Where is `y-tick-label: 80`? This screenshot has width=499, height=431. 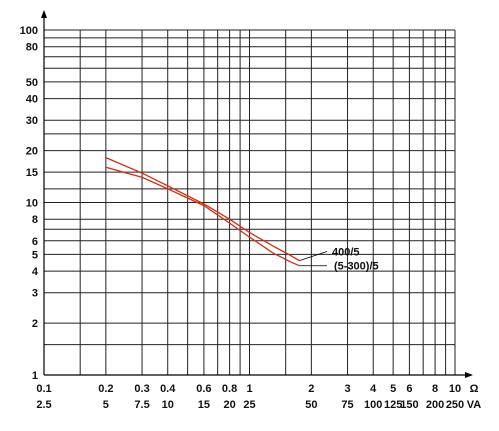 y-tick-label: 80 is located at coordinates (32, 48).